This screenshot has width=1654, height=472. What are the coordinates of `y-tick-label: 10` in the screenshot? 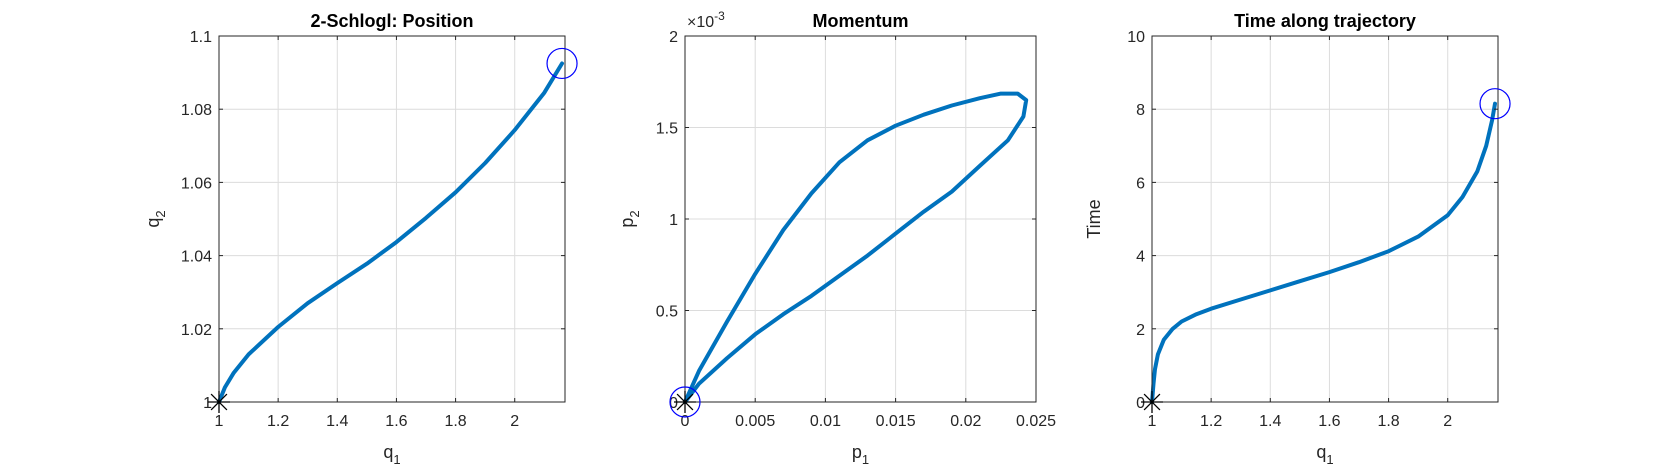 It's located at (1136, 37).